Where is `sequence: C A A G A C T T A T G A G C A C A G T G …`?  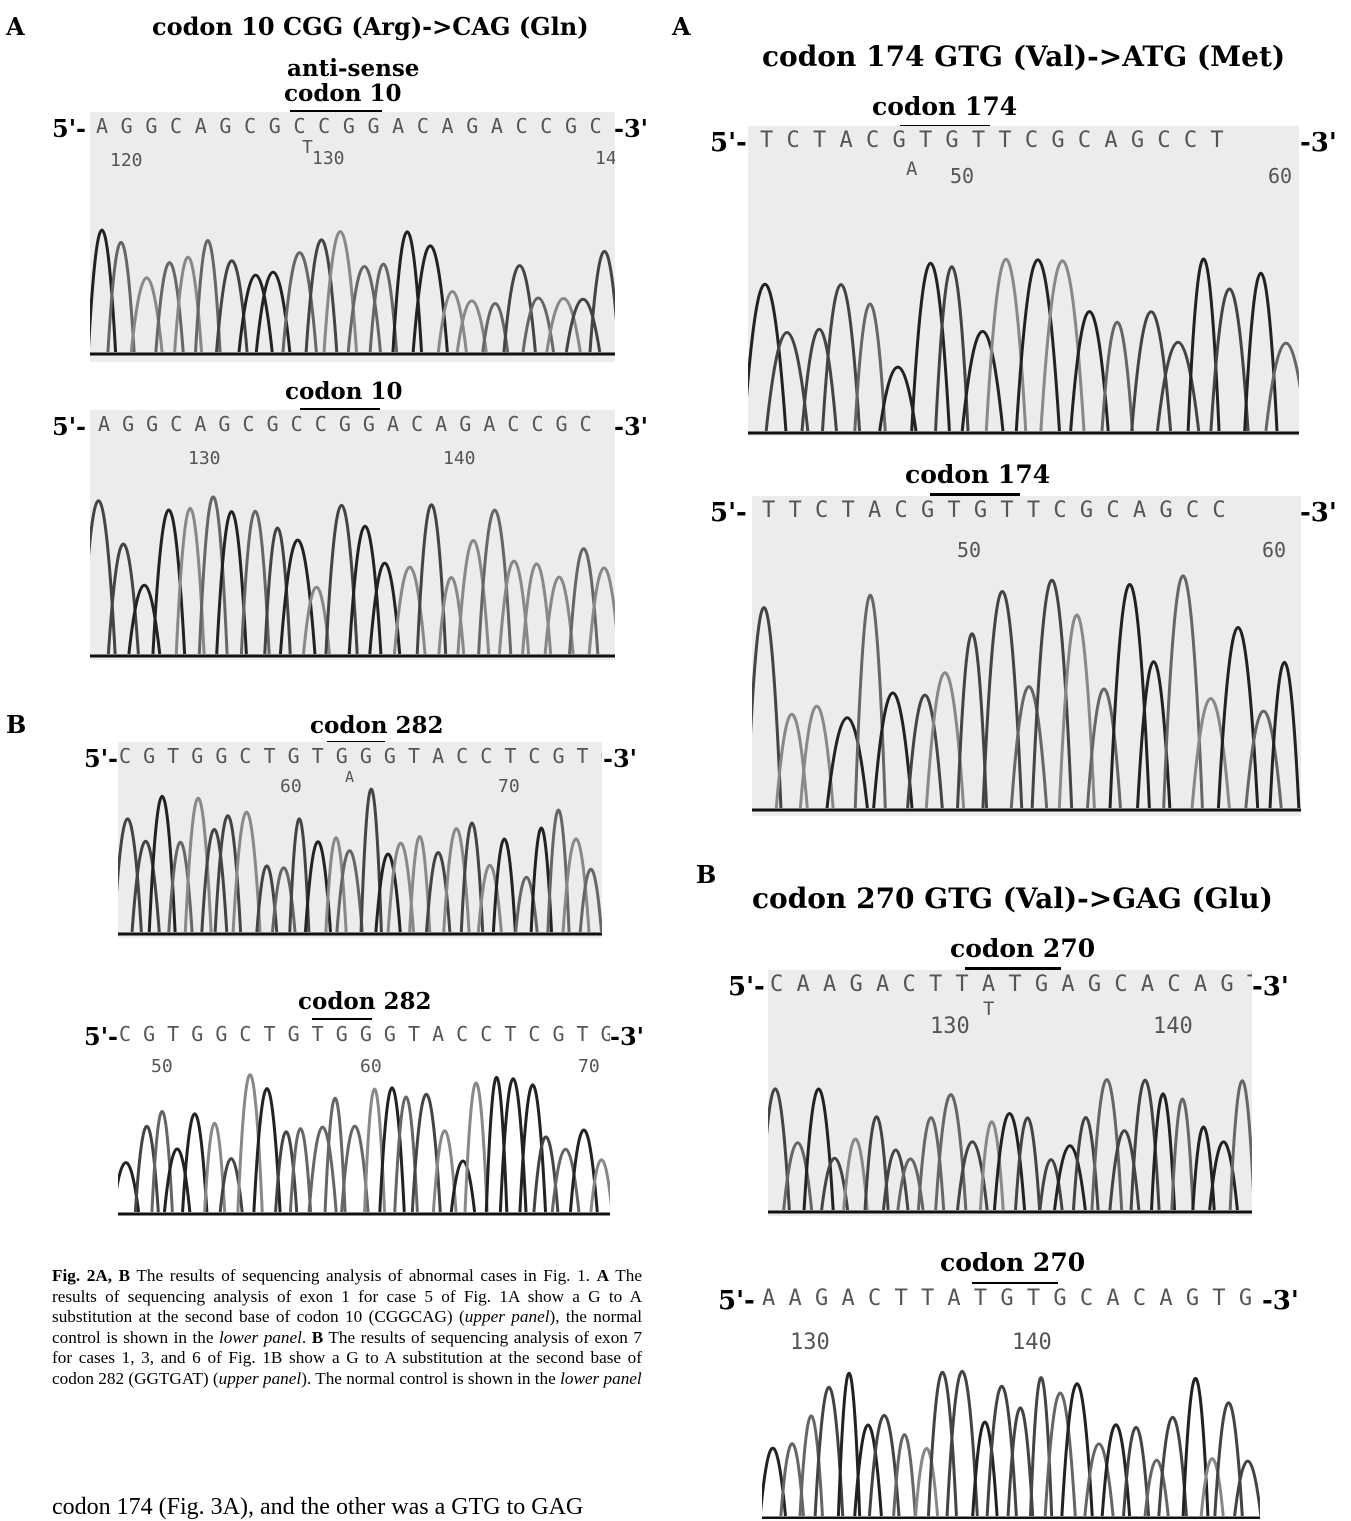
sequence: C A A G A C T T A T G A G C A C A G T G … is located at coordinates (1011, 984).